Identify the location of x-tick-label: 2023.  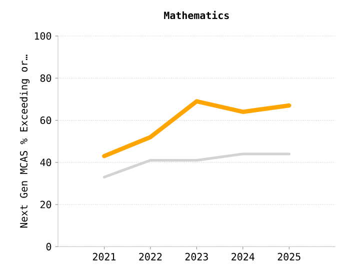
(196, 256).